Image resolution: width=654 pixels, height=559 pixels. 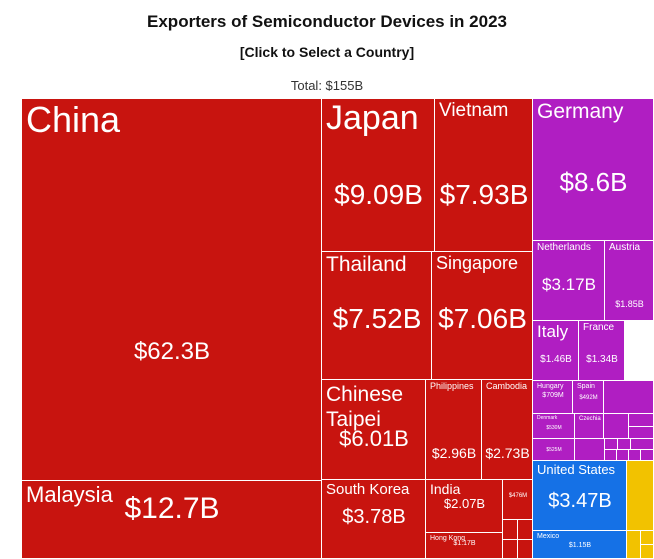 What do you see at coordinates (474, 110) in the screenshot?
I see `vietnam-name: Vietnam` at bounding box center [474, 110].